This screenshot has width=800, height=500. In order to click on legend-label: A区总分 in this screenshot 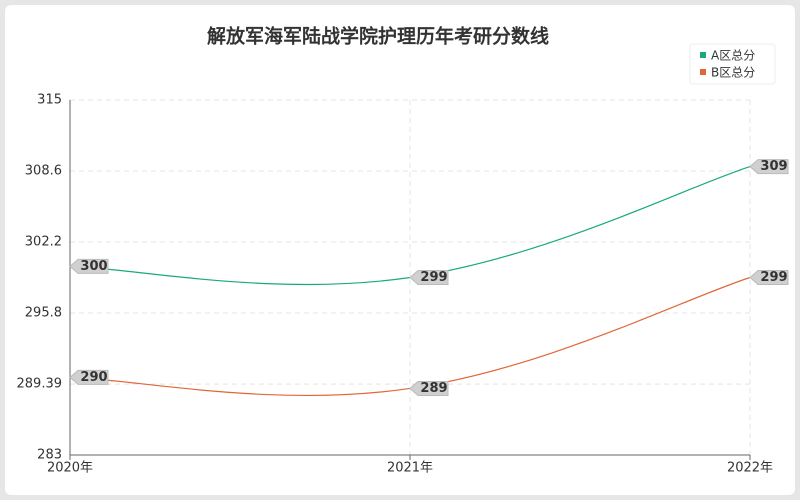, I will do `click(733, 56)`.